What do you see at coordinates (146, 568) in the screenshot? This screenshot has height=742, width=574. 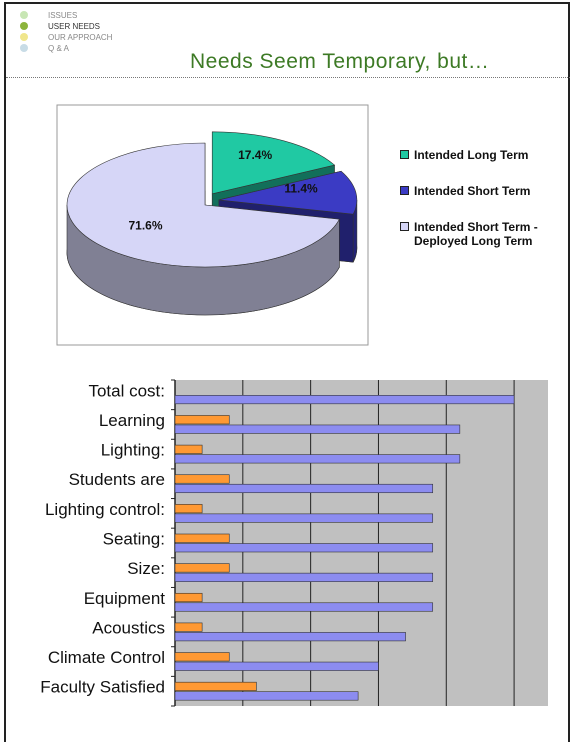 I see `y-tick-label: Size:` at bounding box center [146, 568].